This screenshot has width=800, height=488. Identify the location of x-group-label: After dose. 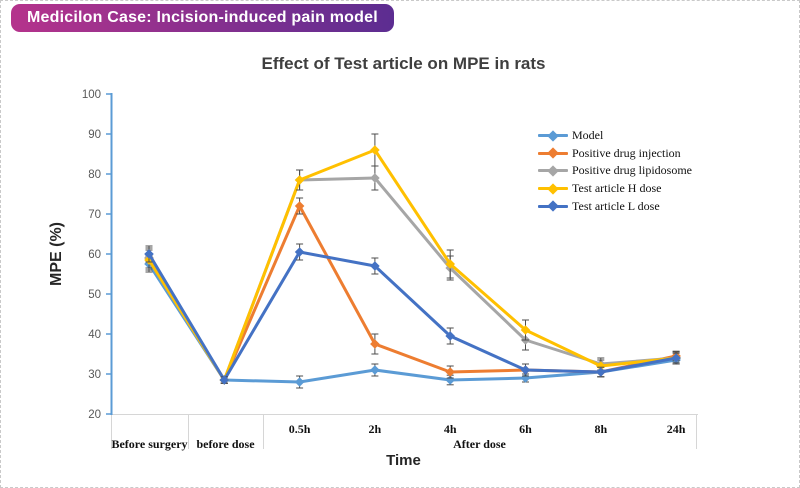
(479, 444).